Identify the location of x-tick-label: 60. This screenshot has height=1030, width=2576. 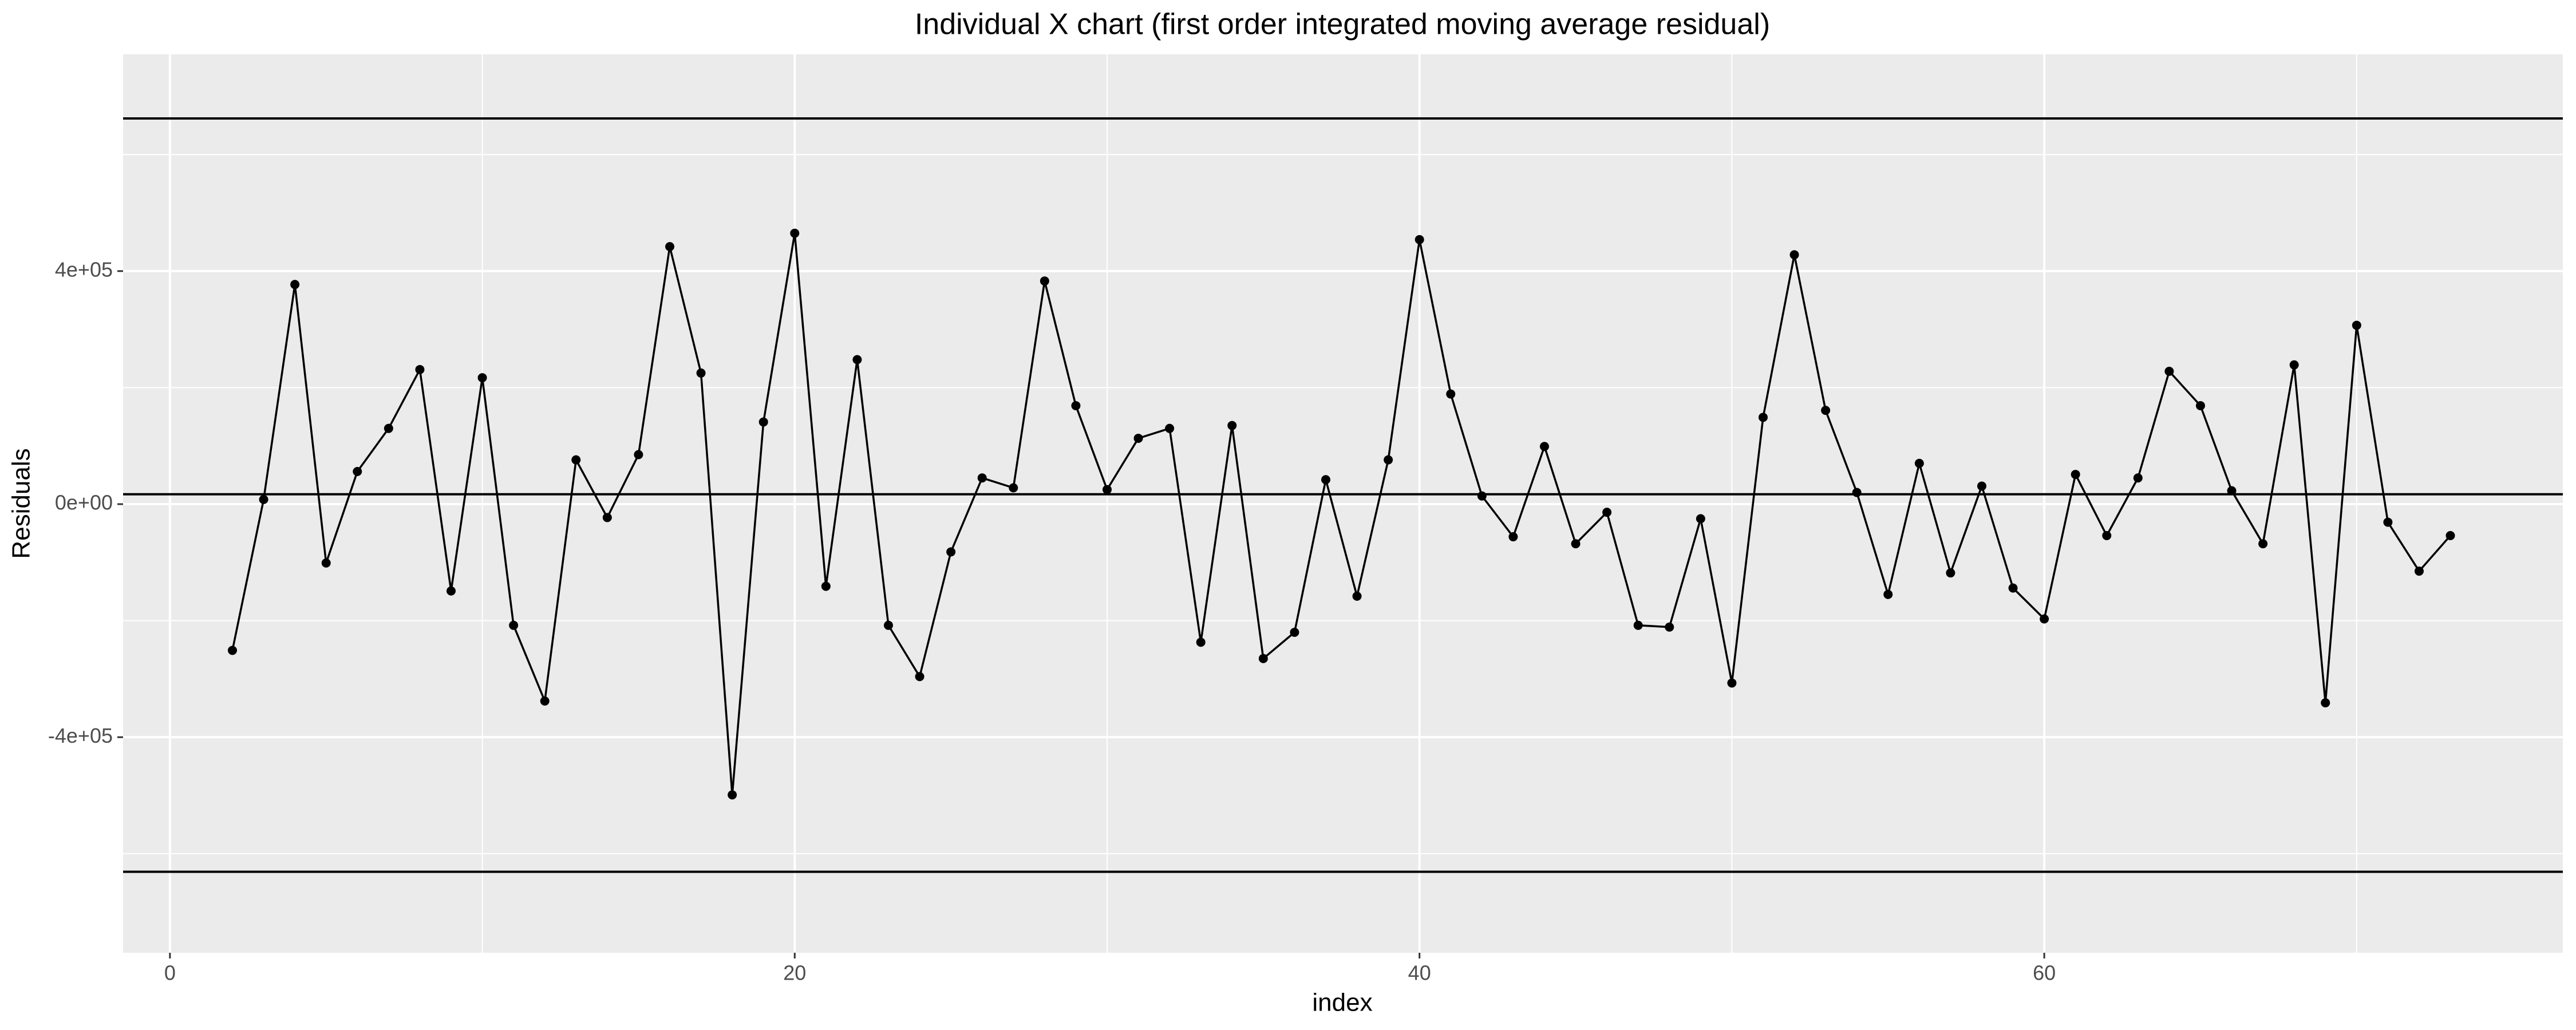
(2044, 973).